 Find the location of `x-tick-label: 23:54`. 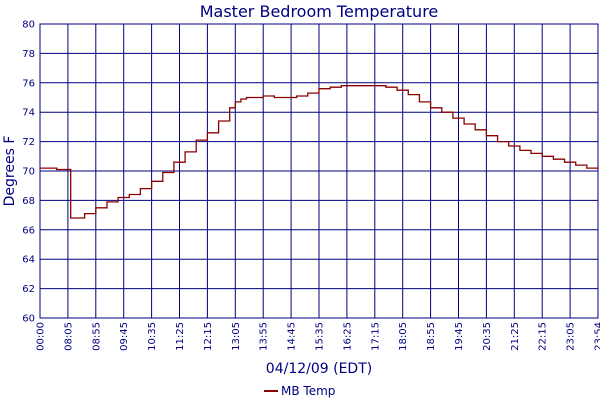

x-tick-label: 23:54 is located at coordinates (597, 336).